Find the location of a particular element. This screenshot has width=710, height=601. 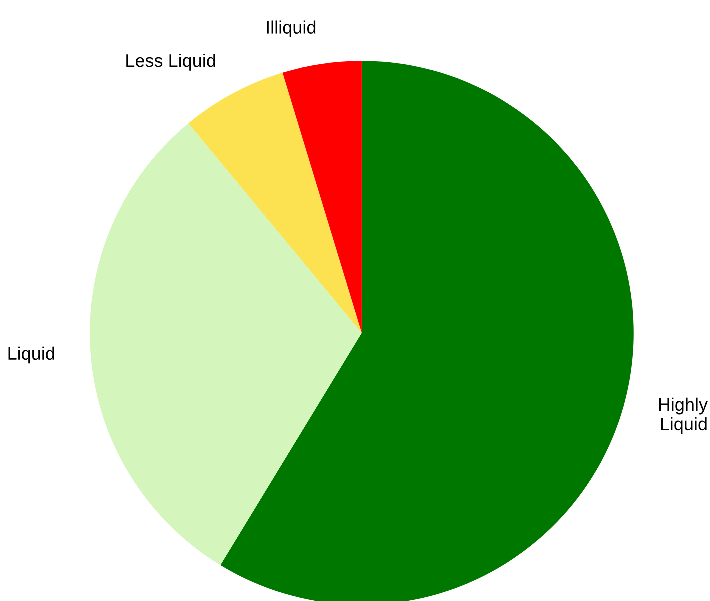

slice-label: Highly Liquid is located at coordinates (683, 416).